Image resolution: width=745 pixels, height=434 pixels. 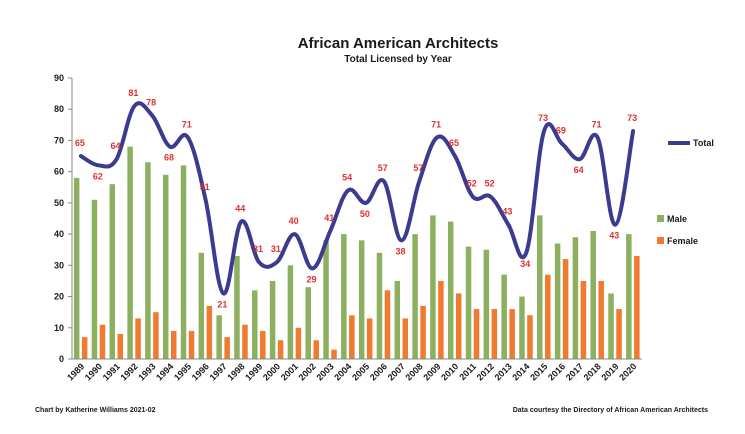 What do you see at coordinates (467, 371) in the screenshot?
I see `x-tick-label: 2011` at bounding box center [467, 371].